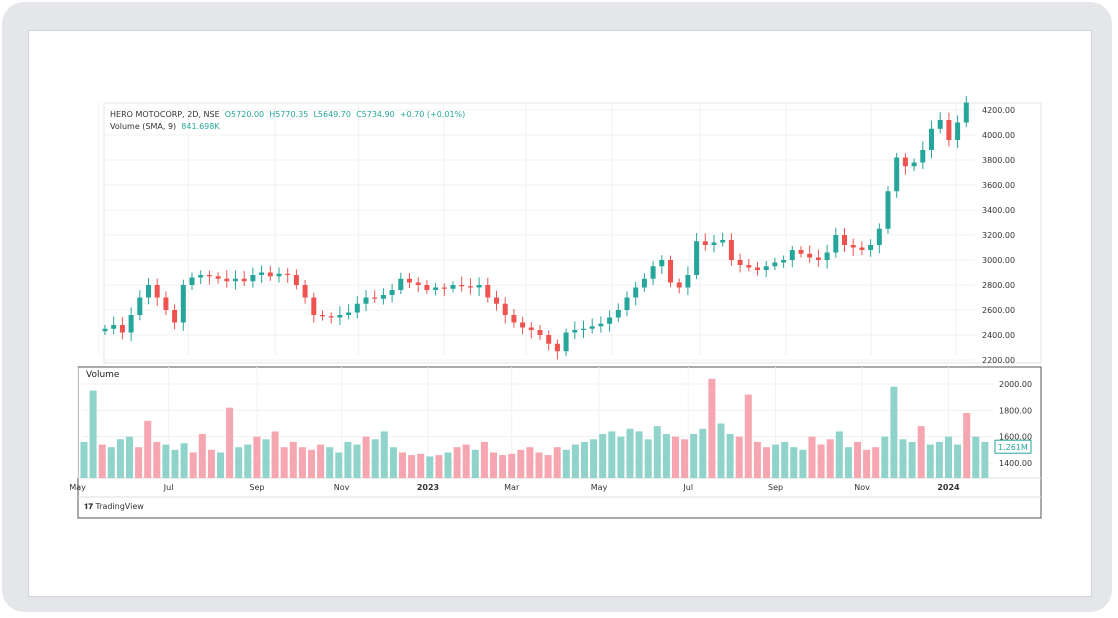  What do you see at coordinates (998, 360) in the screenshot?
I see `price-tick-label: 2200.00` at bounding box center [998, 360].